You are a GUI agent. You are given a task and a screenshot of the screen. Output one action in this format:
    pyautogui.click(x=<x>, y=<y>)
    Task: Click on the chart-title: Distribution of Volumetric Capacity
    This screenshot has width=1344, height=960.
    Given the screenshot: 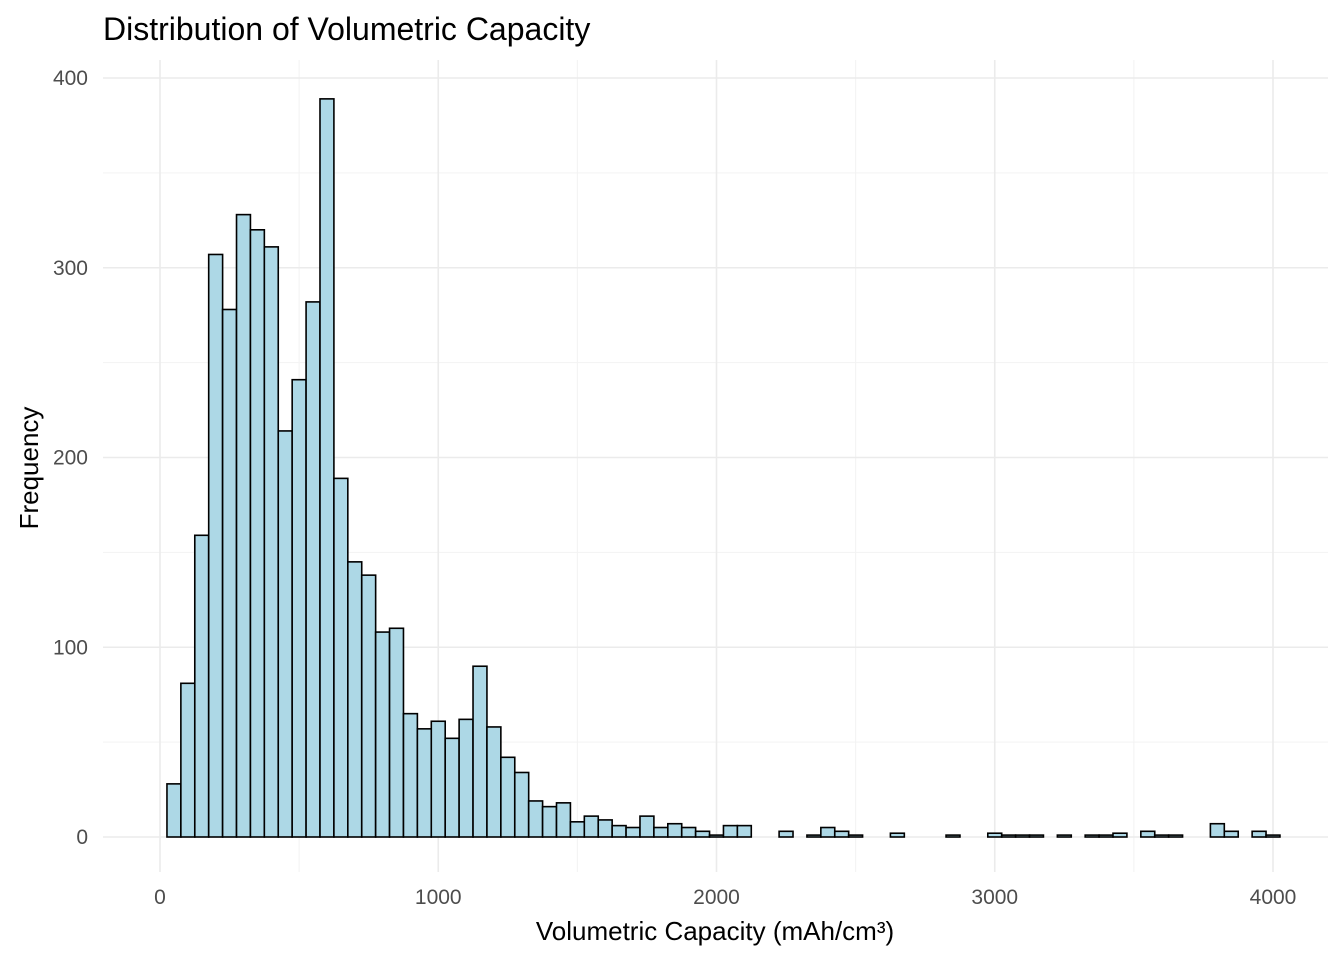 What is the action you would take?
    pyautogui.click(x=346, y=29)
    